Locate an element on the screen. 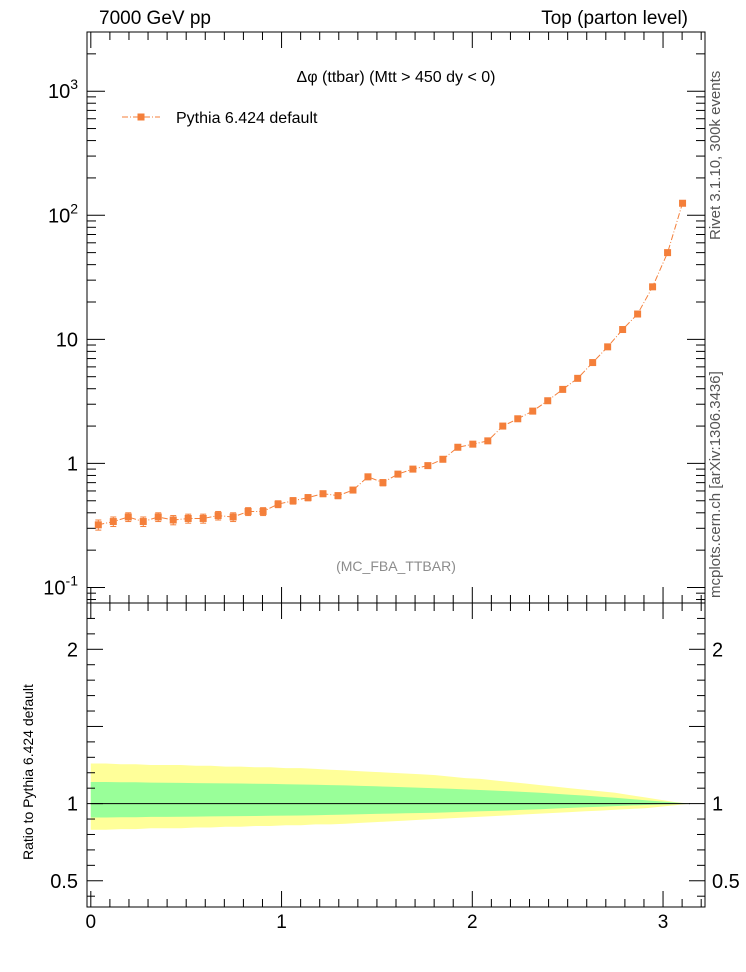 The width and height of the screenshot is (746, 972). x-tick-label: 3 is located at coordinates (663, 922).